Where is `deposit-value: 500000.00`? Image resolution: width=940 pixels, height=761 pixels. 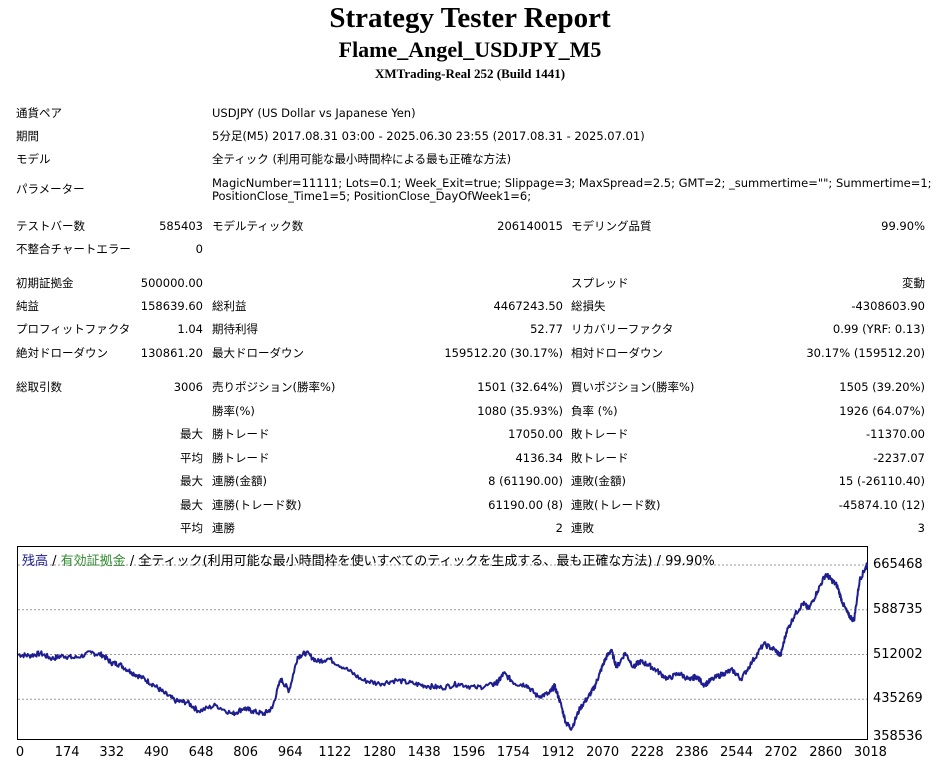
deposit-value: 500000.00 is located at coordinates (171, 283).